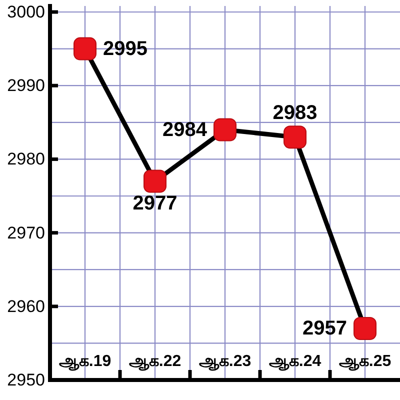  I want to click on y-tick-label: 2950, so click(26, 380).